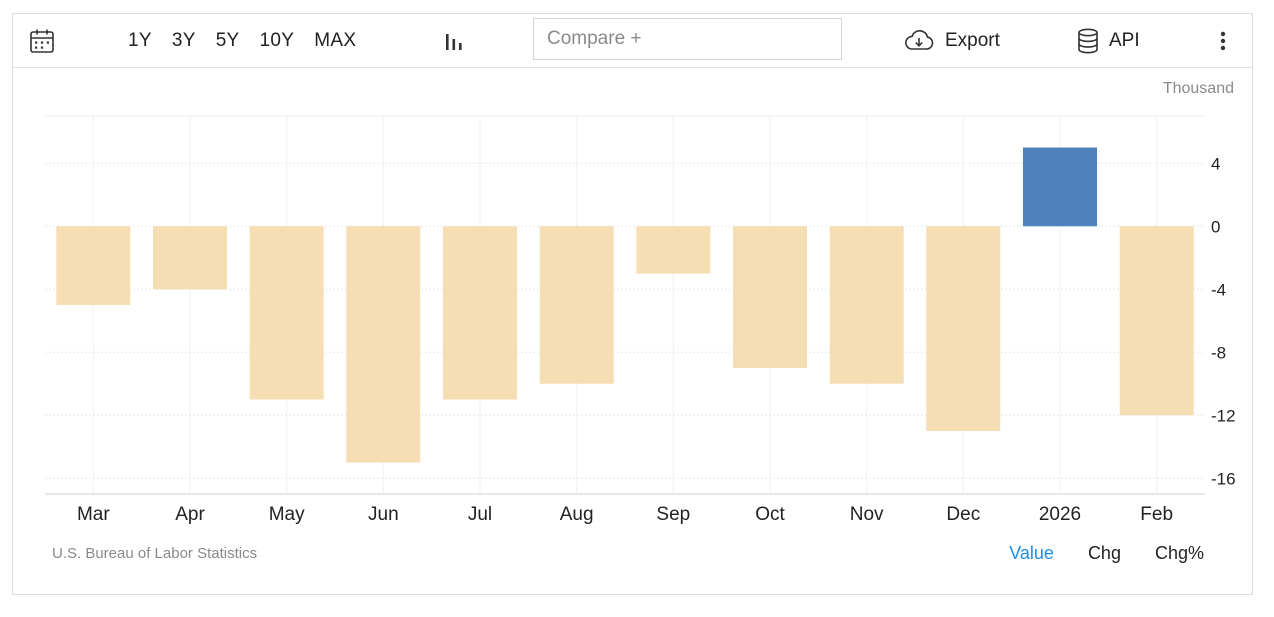  What do you see at coordinates (1215, 163) in the screenshot?
I see `y-tick-label: 4` at bounding box center [1215, 163].